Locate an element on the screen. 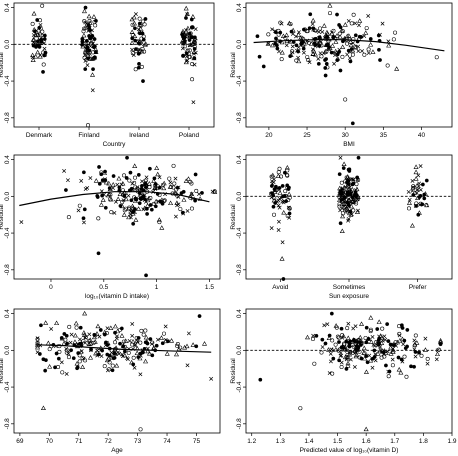 The width and height of the screenshot is (458, 456). x-tick-label: 1.3 is located at coordinates (280, 441).